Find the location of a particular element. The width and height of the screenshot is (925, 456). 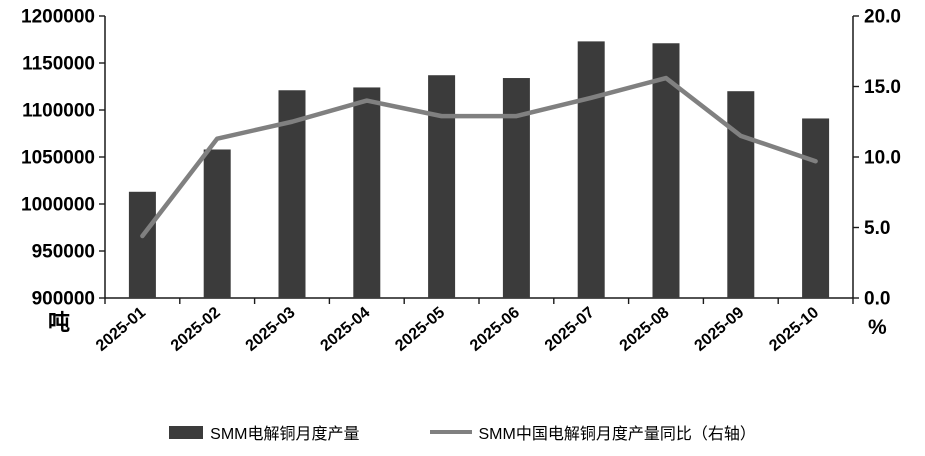

right-axis-tick-label: 15.0 is located at coordinates (882, 87).